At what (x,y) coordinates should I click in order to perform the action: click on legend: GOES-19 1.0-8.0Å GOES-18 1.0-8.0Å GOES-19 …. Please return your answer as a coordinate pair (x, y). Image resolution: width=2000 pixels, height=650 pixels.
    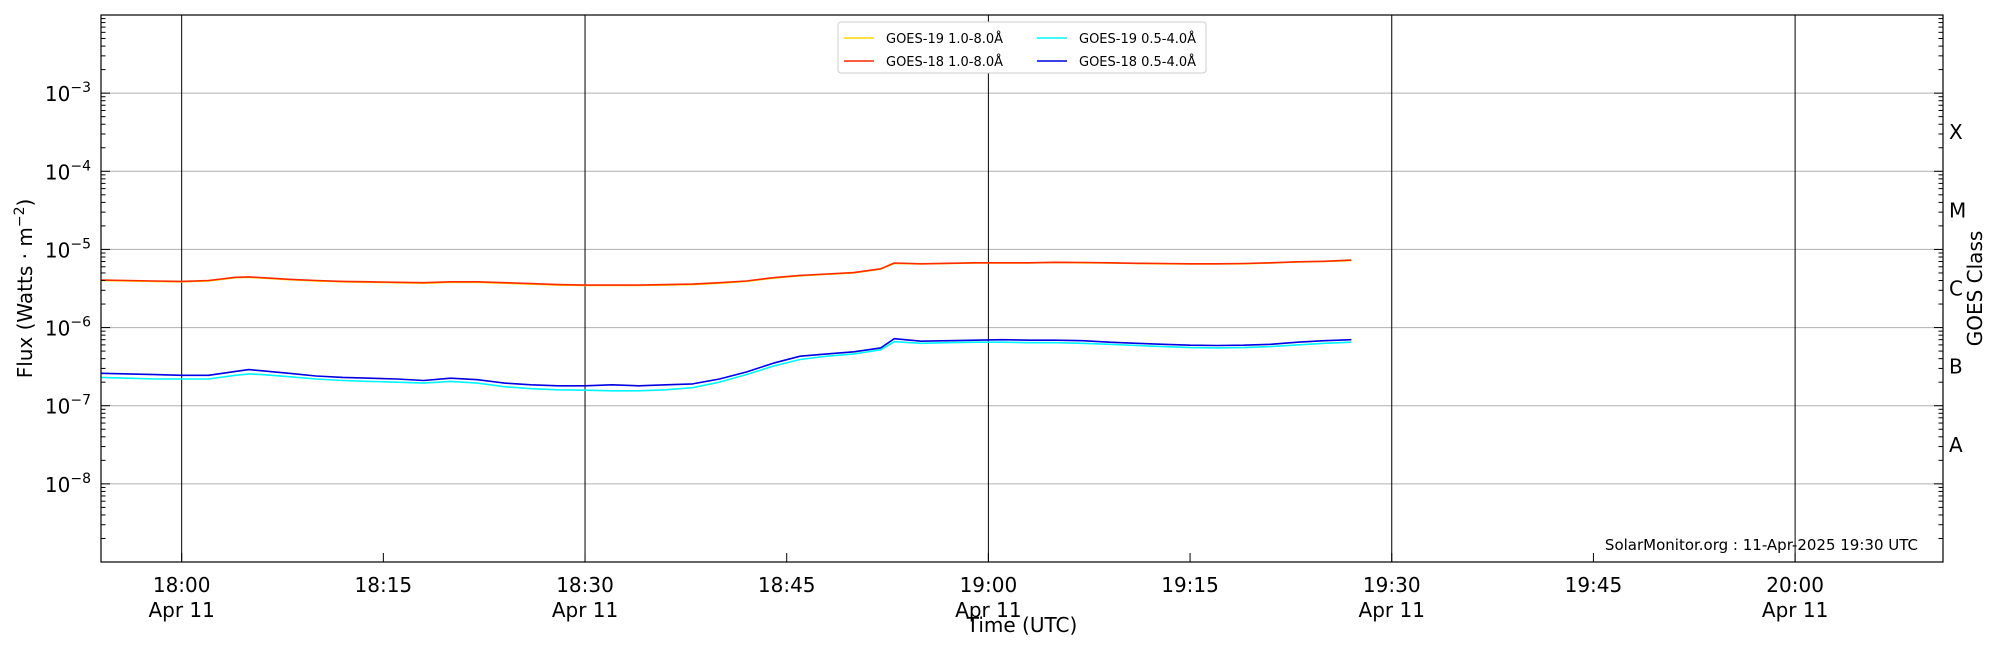
    Looking at the image, I should click on (1022, 47).